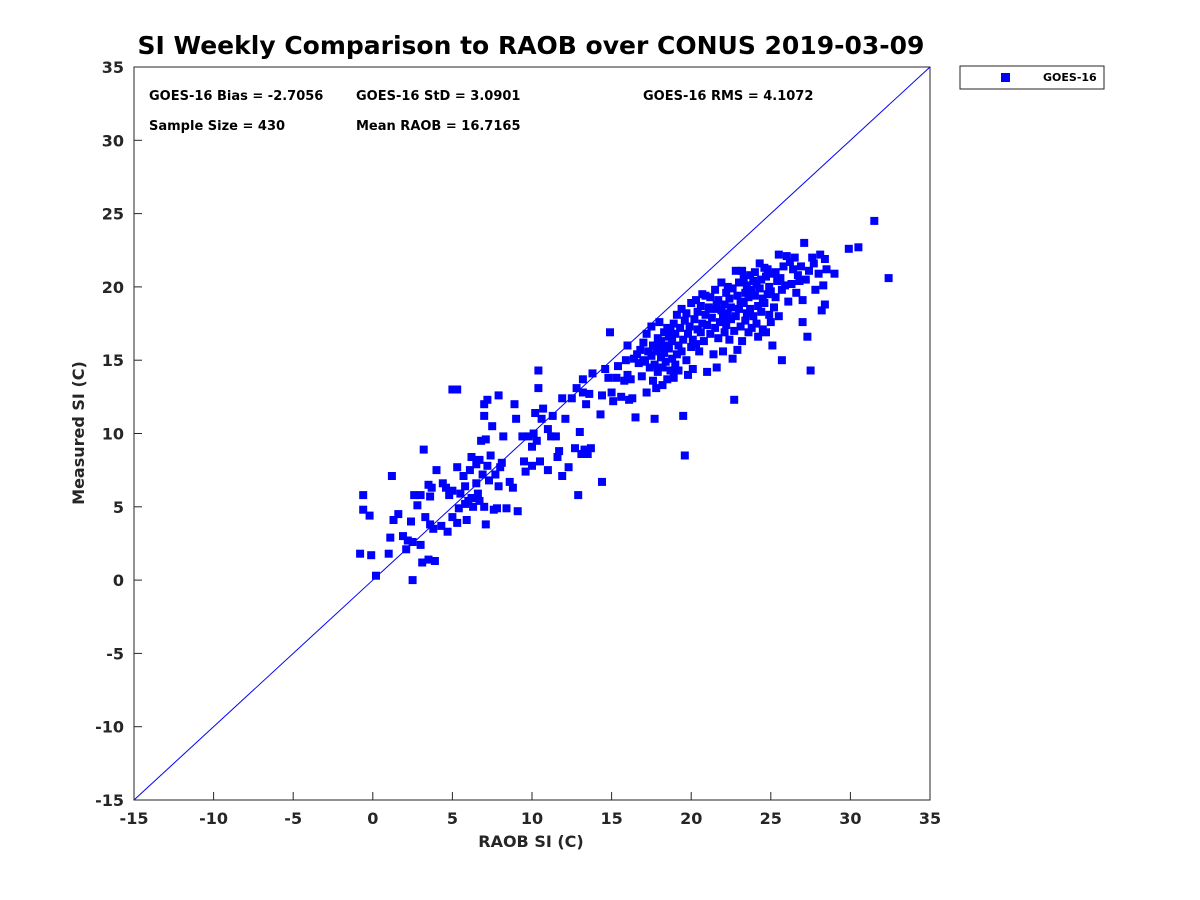 This screenshot has height=900, width=1200. I want to click on y-tick-label: -5, so click(115, 653).